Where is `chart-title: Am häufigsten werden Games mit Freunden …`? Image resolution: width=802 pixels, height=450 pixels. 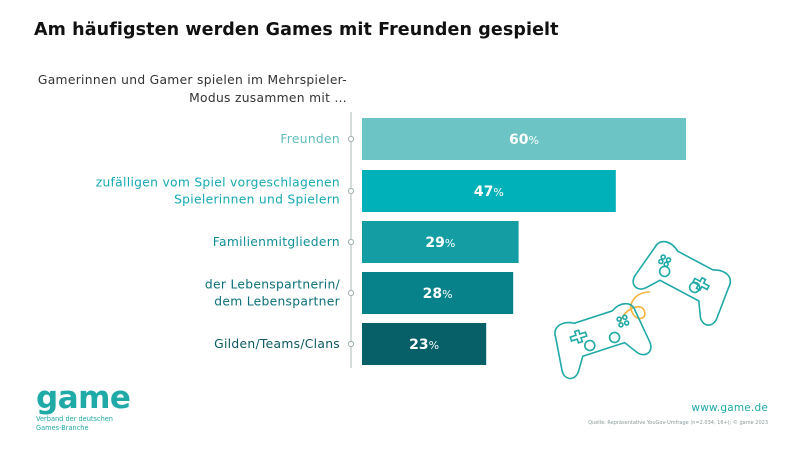 chart-title: Am häufigsten werden Games mit Freunden … is located at coordinates (296, 30).